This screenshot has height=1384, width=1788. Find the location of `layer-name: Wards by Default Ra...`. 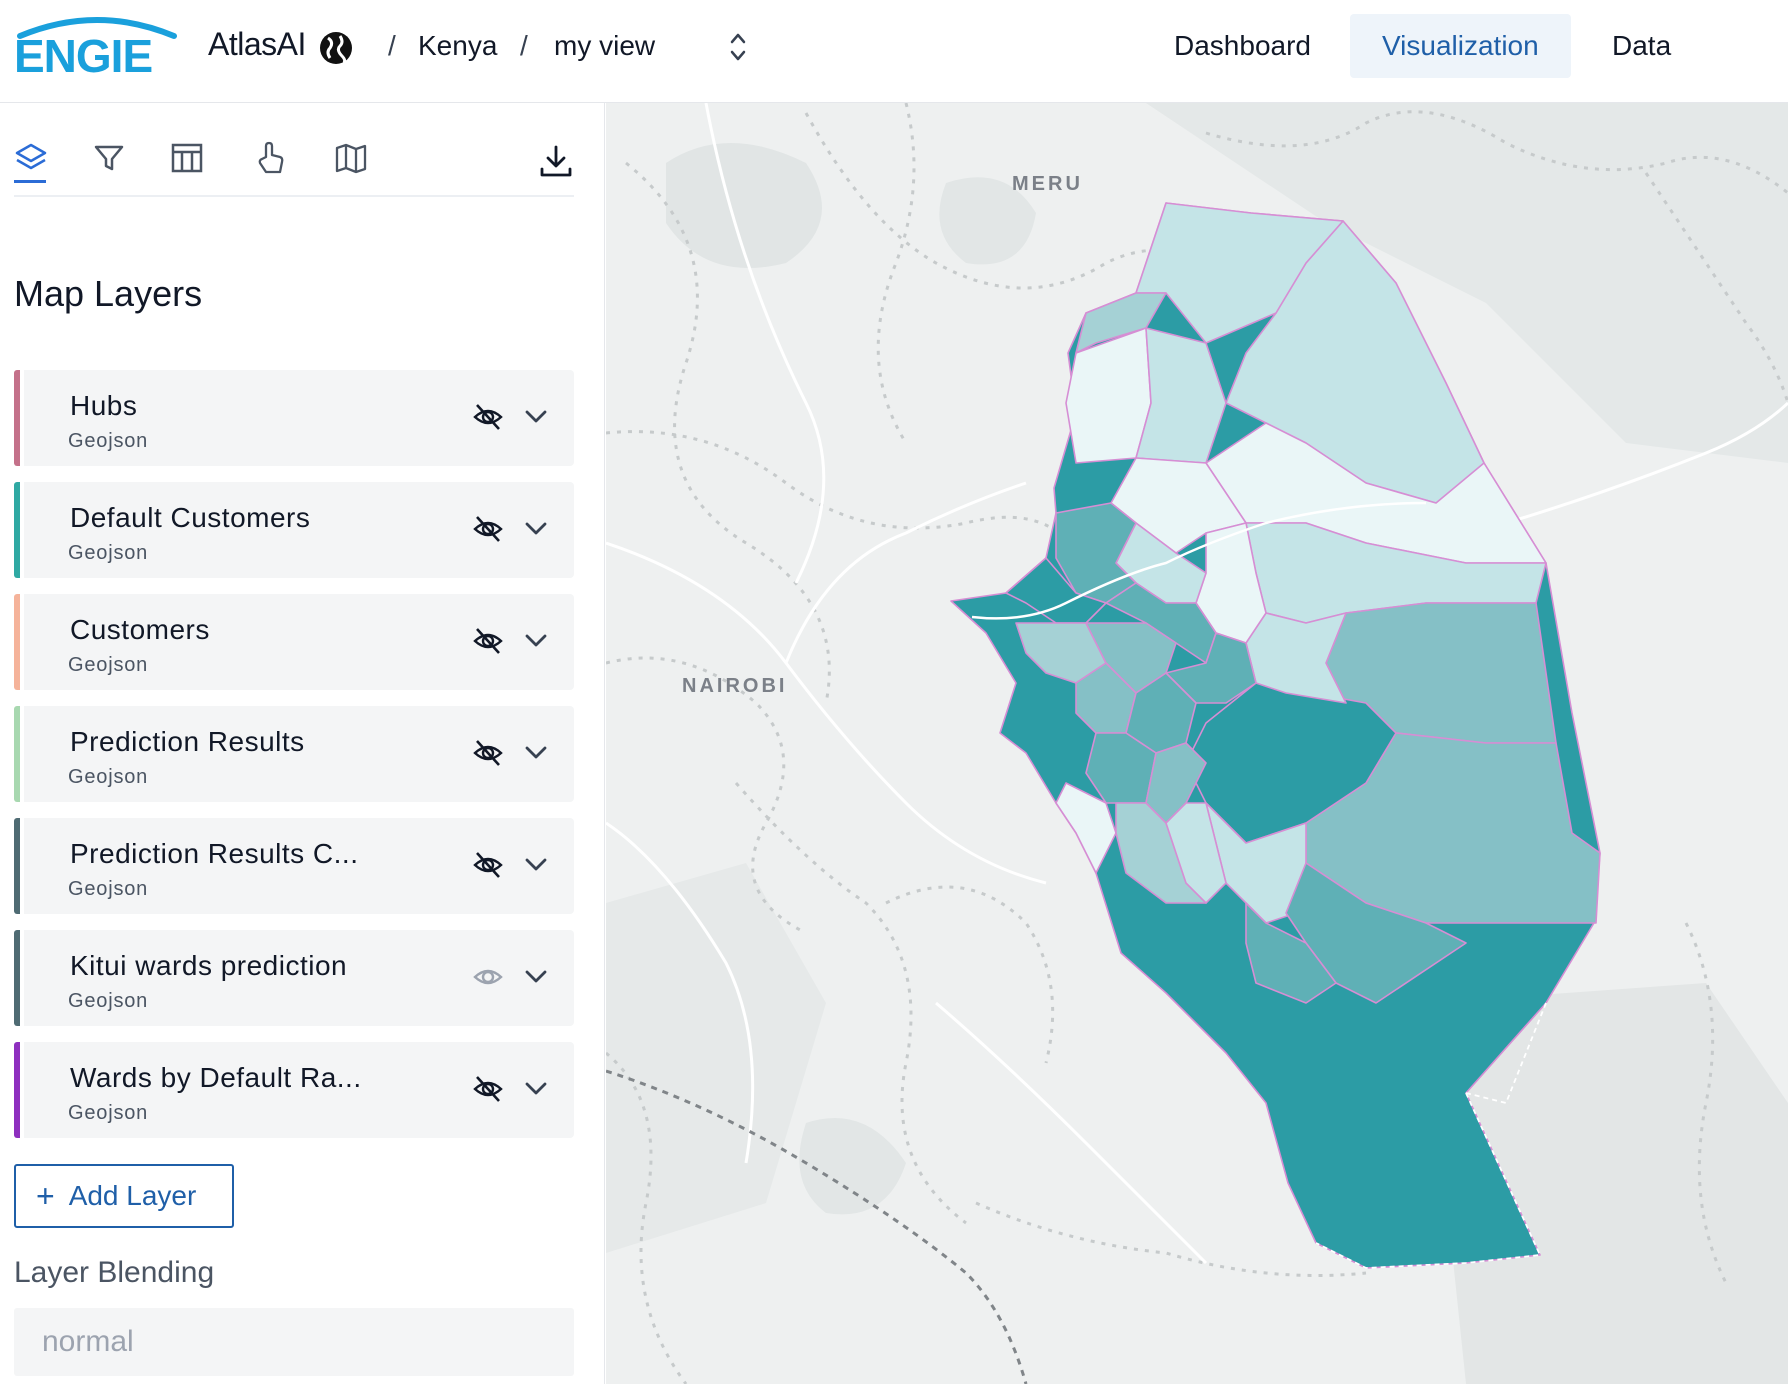

layer-name: Wards by Default Ra... is located at coordinates (216, 1077).